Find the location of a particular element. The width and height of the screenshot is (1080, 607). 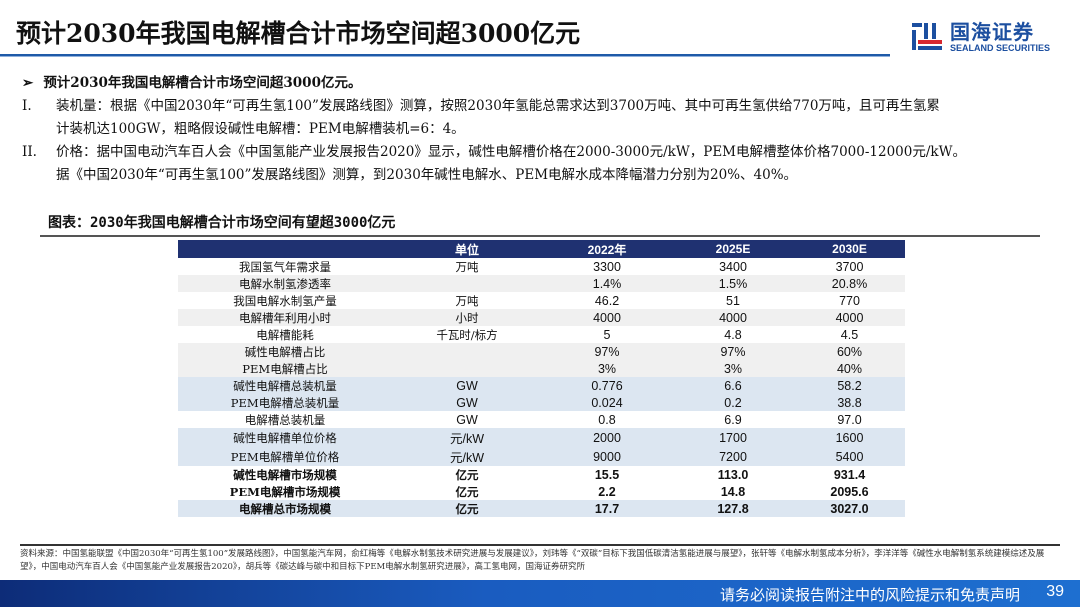

table-cell: 5 is located at coordinates (607, 334).